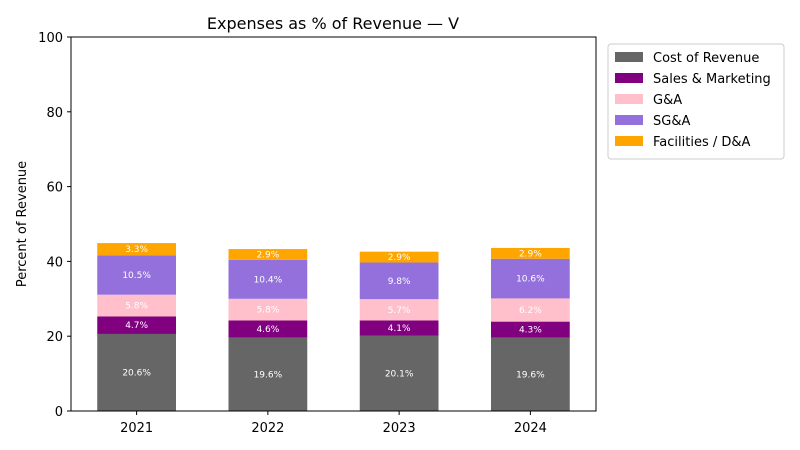 The width and height of the screenshot is (800, 450). I want to click on bar-value-label: 5.7%, so click(399, 311).